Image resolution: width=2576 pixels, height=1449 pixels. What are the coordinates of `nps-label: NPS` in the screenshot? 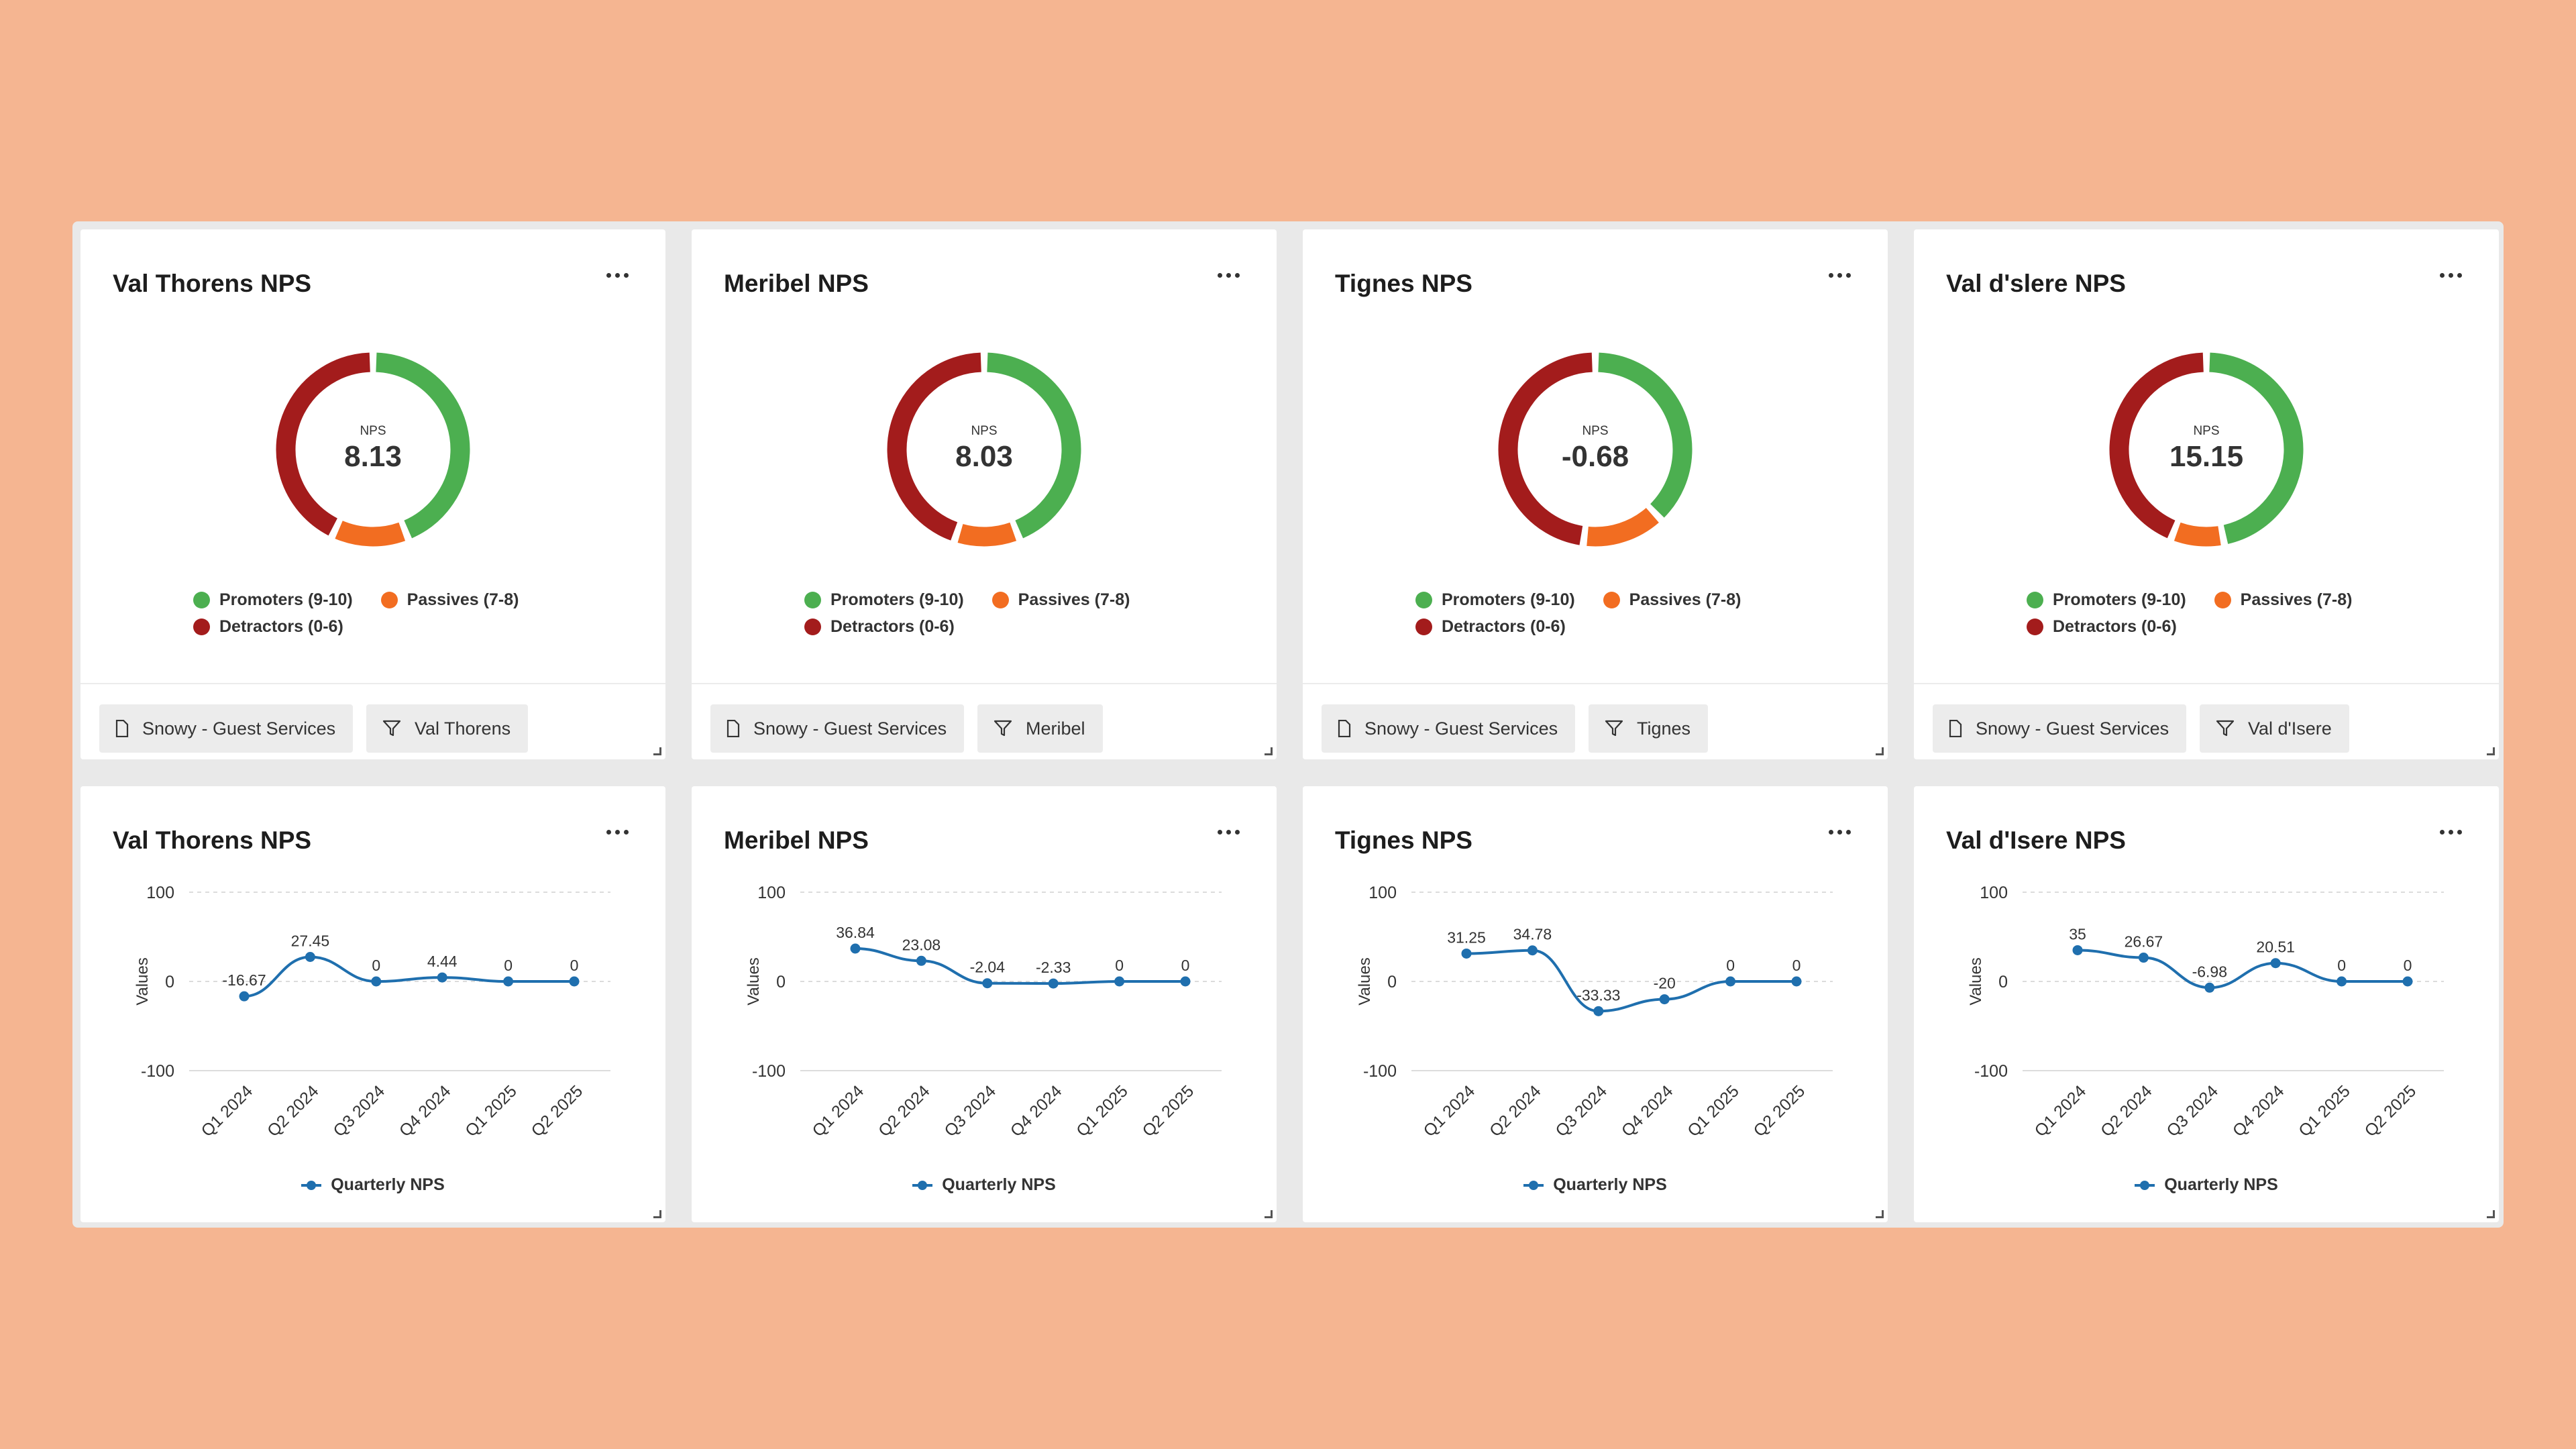 It's located at (1595, 431).